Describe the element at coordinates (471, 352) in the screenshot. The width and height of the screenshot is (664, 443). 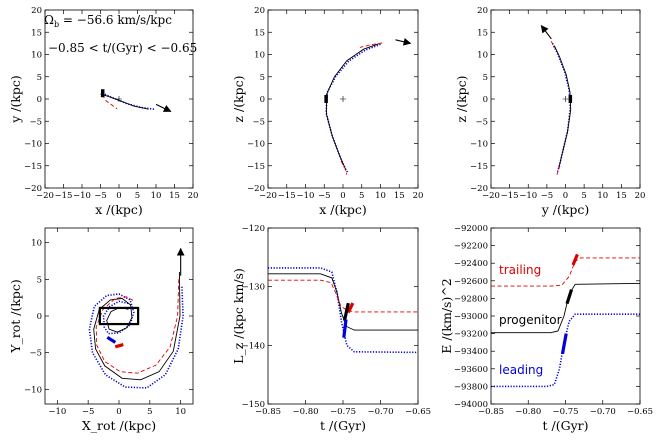
I see `y-tick-label: −93400` at that location.